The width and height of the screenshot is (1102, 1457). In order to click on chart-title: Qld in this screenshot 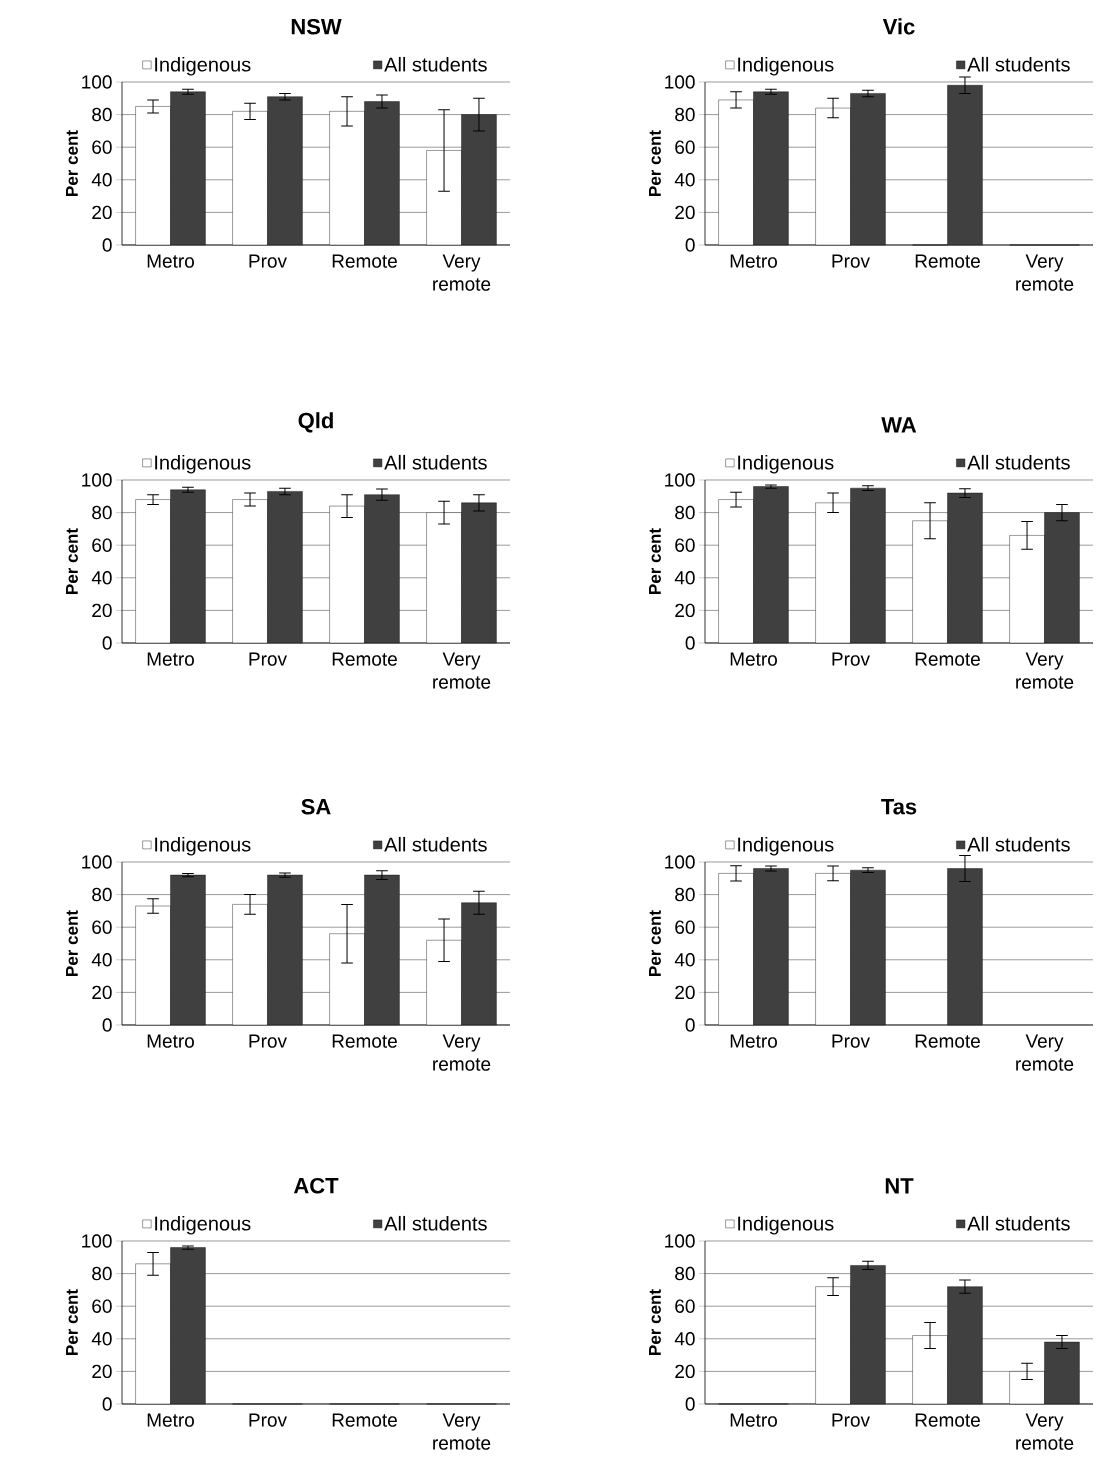, I will do `click(315, 422)`.